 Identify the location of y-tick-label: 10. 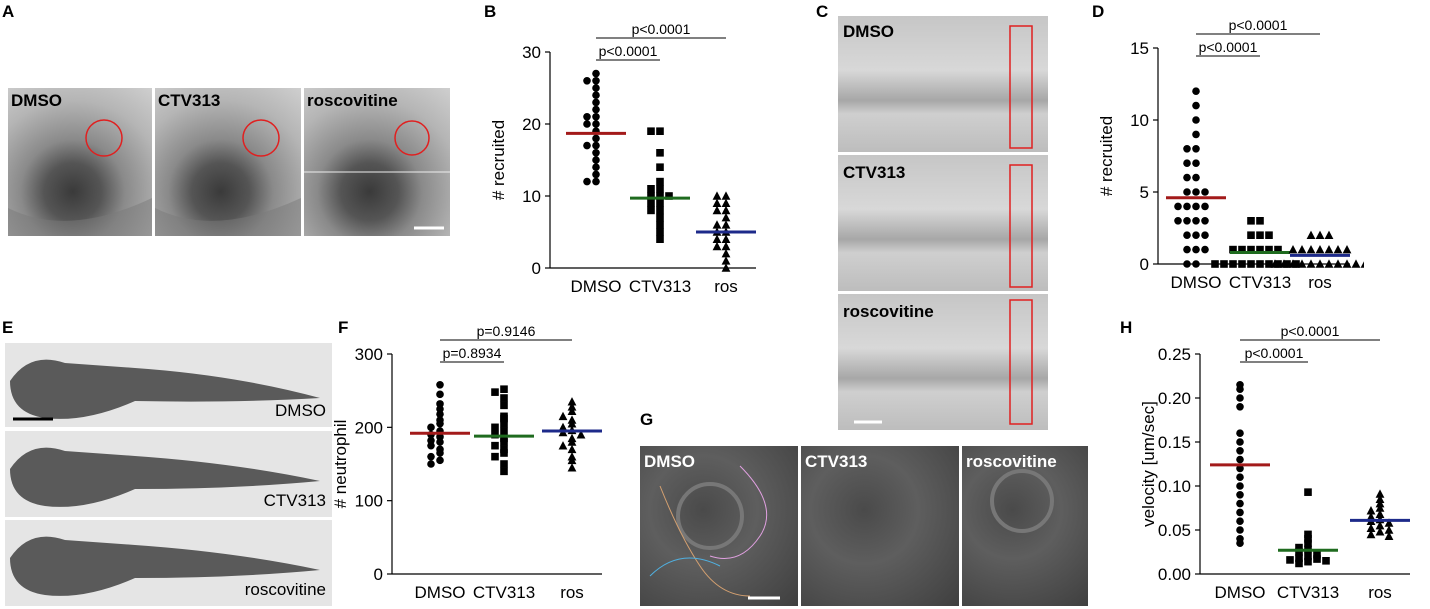
(531, 196).